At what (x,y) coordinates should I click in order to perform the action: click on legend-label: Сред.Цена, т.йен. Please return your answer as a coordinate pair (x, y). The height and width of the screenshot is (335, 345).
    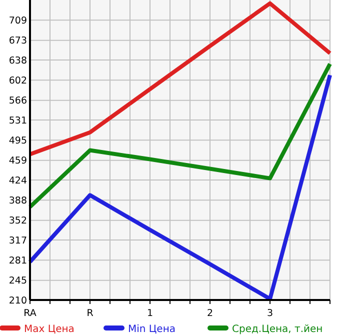
    Looking at the image, I should click on (277, 329).